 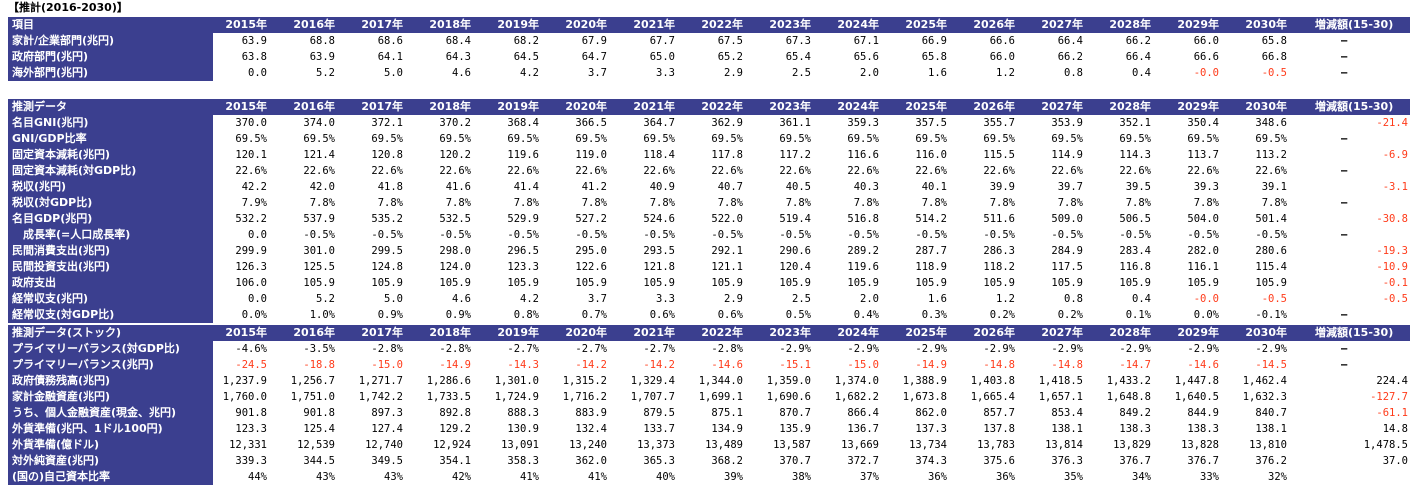 What do you see at coordinates (529, 477) in the screenshot?
I see `data-cell: 41%` at bounding box center [529, 477].